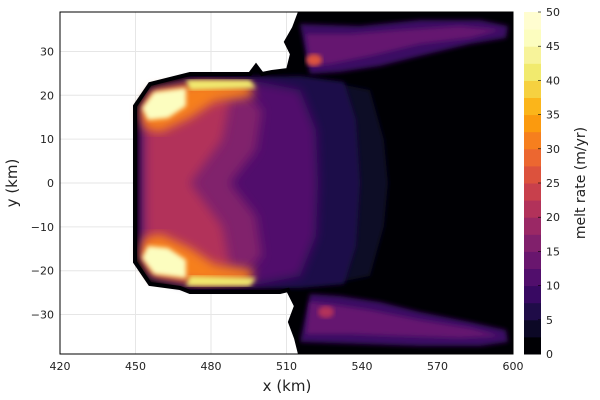 The width and height of the screenshot is (600, 400). Describe the element at coordinates (437, 366) in the screenshot. I see `x-tick-label: 570` at that location.